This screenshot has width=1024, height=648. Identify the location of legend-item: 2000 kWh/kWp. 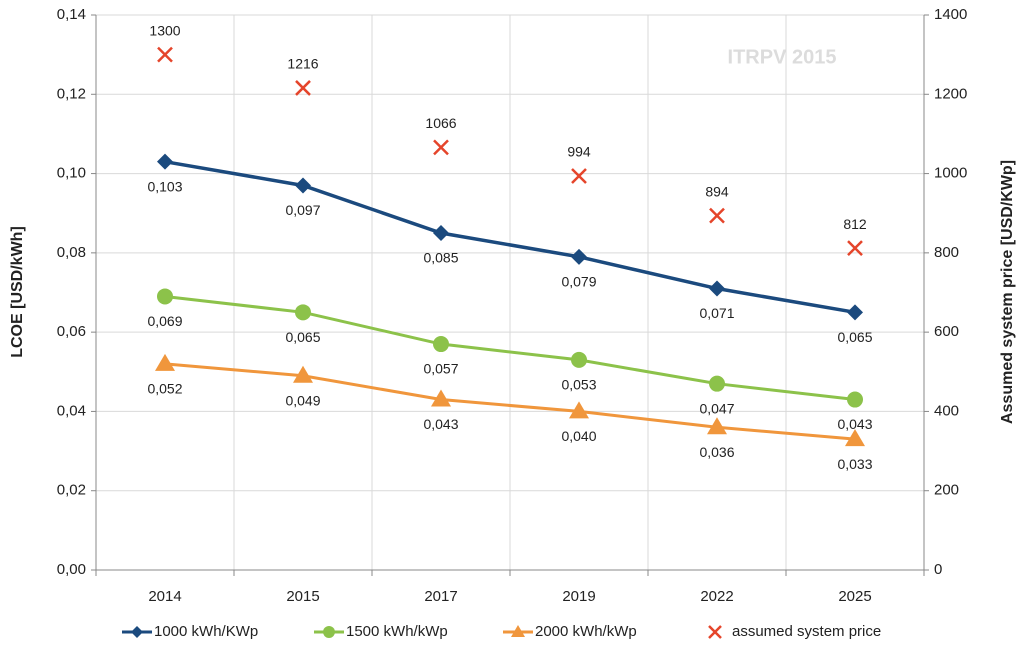
(570, 631).